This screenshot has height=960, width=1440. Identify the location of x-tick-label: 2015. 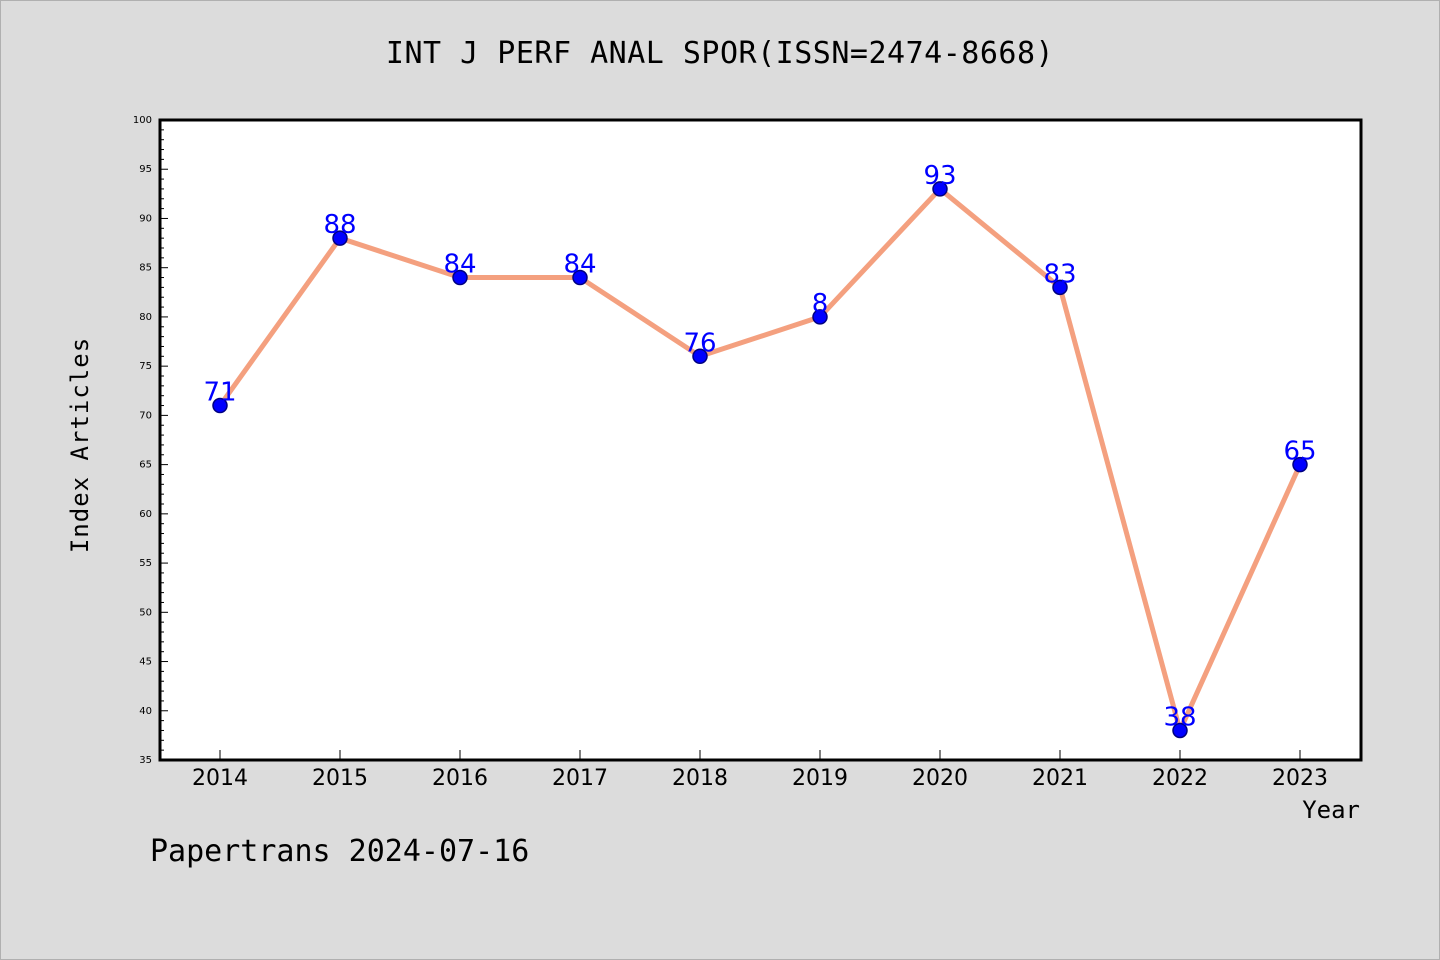
(340, 778).